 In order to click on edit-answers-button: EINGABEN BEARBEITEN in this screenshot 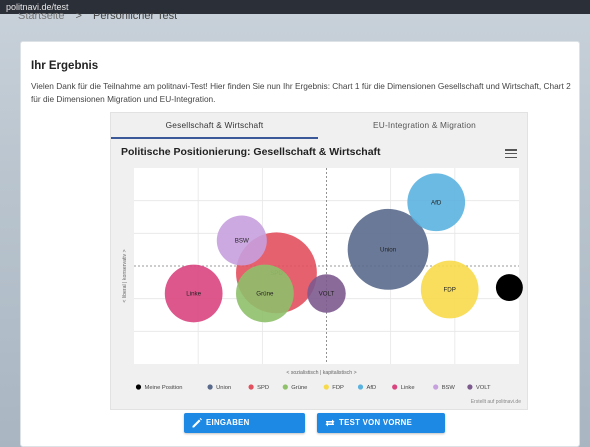, I will do `click(244, 430)`.